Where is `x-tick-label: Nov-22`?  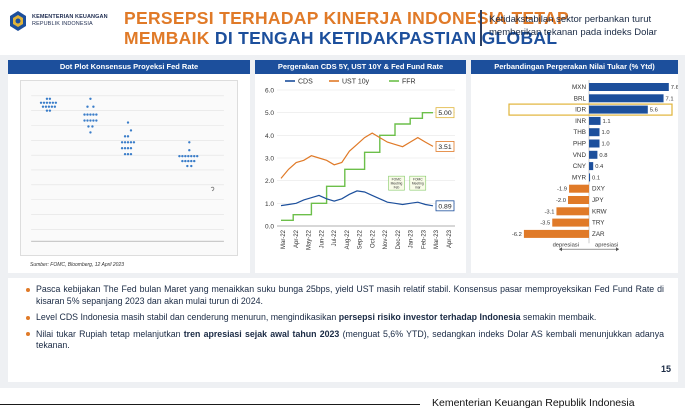
x-tick-label: Nov-22 is located at coordinates (386, 239).